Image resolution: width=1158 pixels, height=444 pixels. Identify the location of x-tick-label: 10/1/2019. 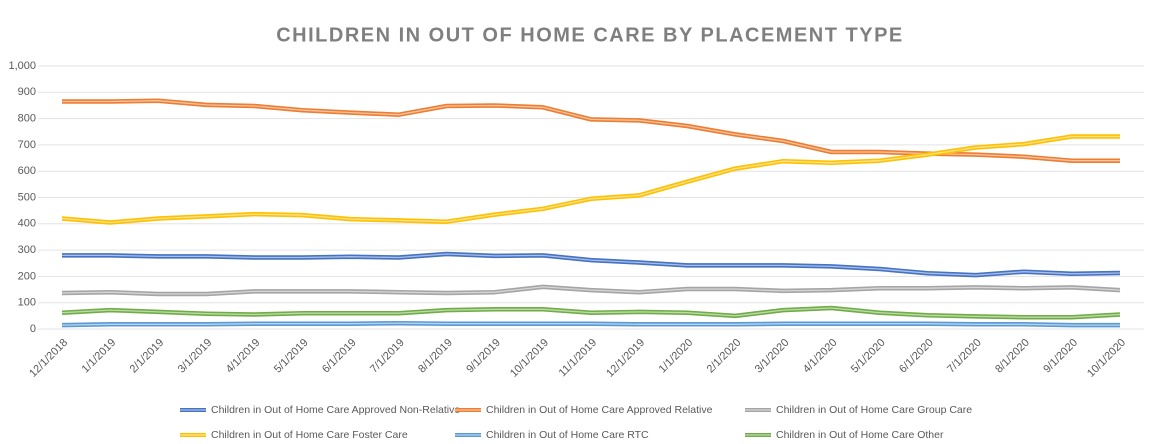
(529, 358).